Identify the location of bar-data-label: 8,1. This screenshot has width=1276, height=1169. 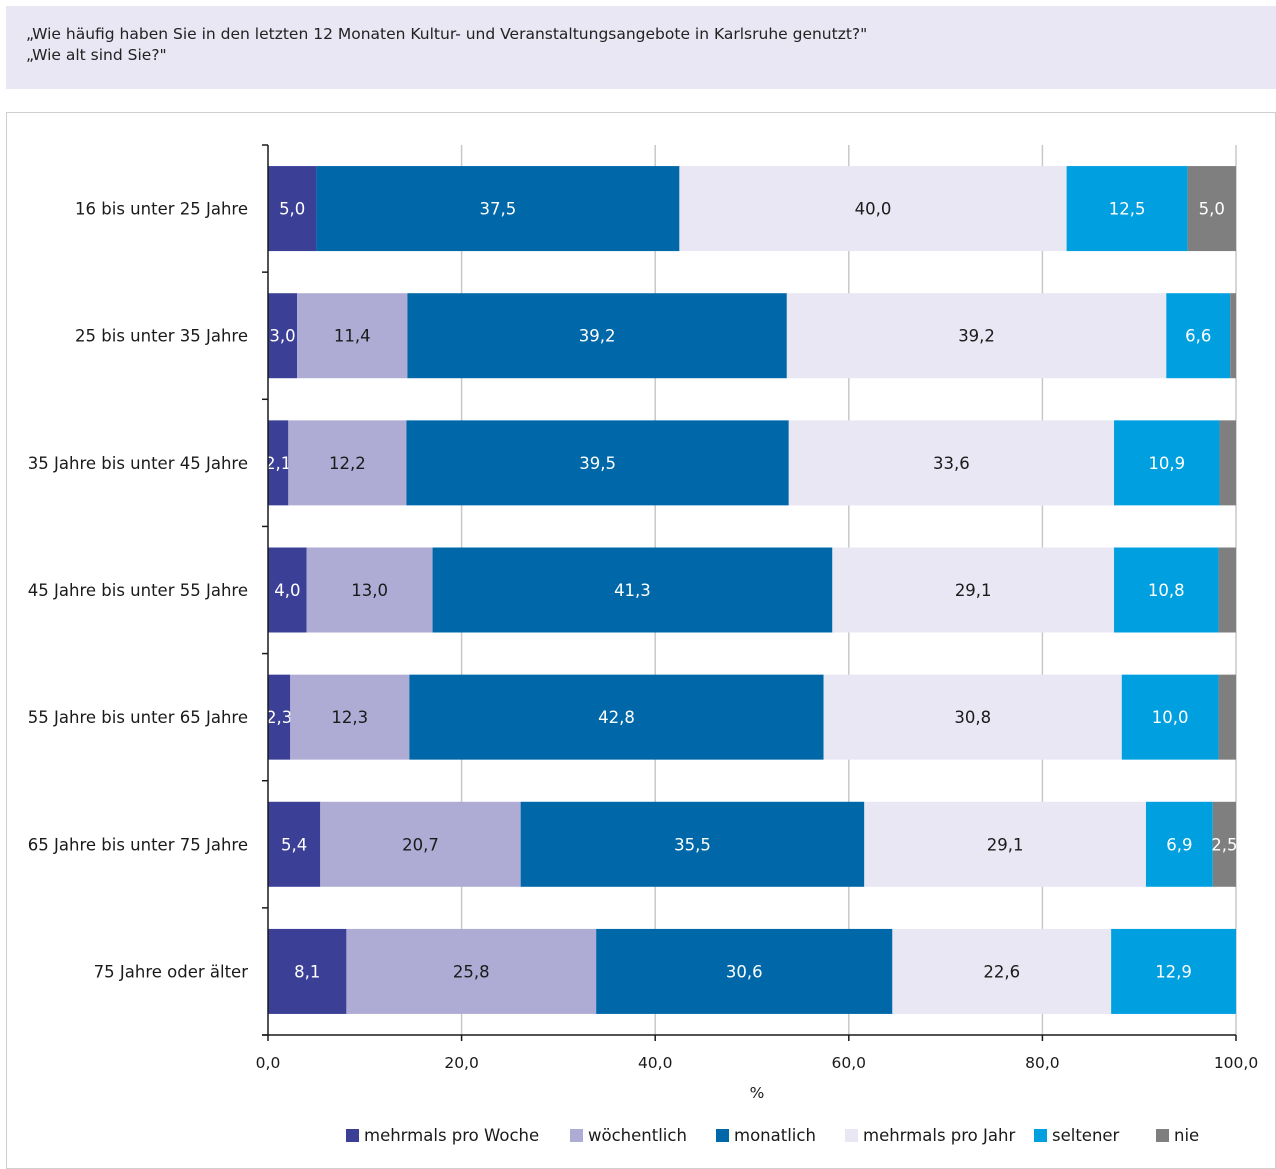
(307, 971).